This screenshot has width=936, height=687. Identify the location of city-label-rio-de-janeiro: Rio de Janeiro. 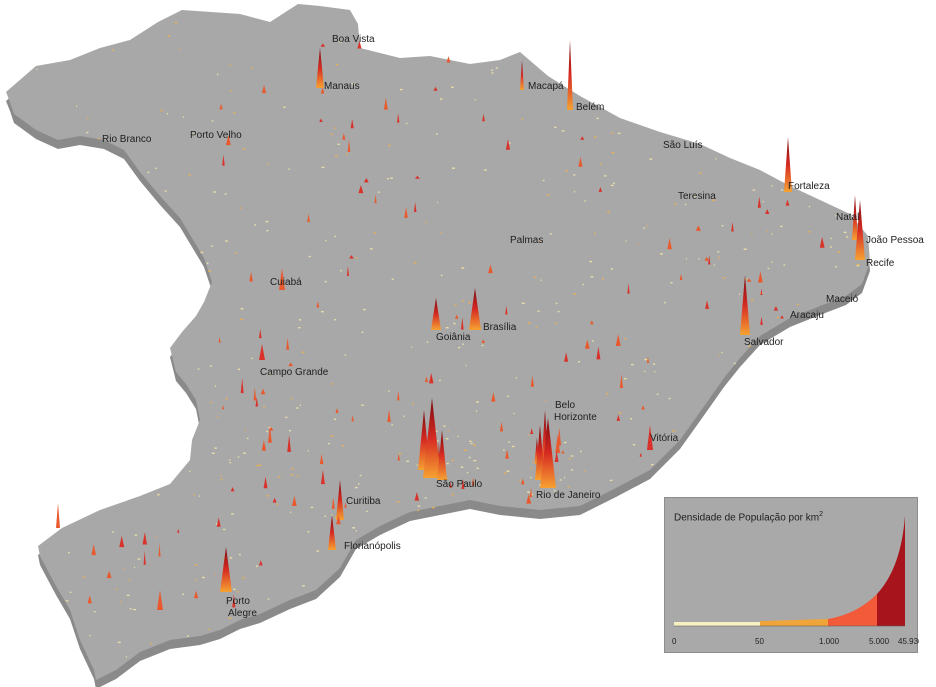
(568, 495).